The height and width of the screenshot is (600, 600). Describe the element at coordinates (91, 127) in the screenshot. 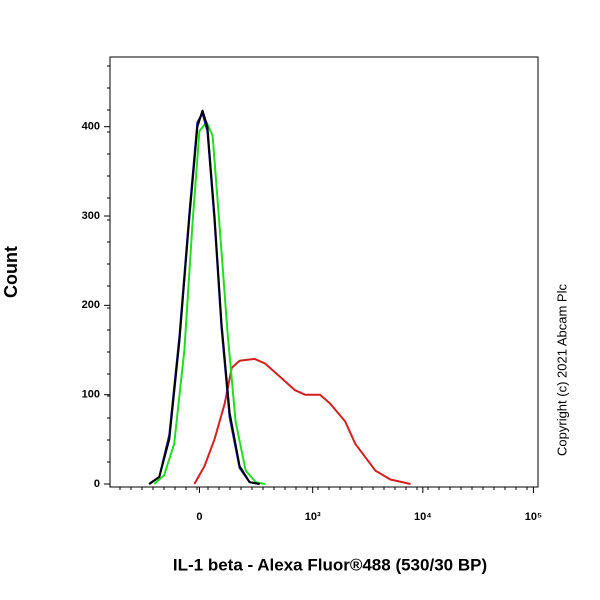

I see `y-tick-label: 400` at that location.